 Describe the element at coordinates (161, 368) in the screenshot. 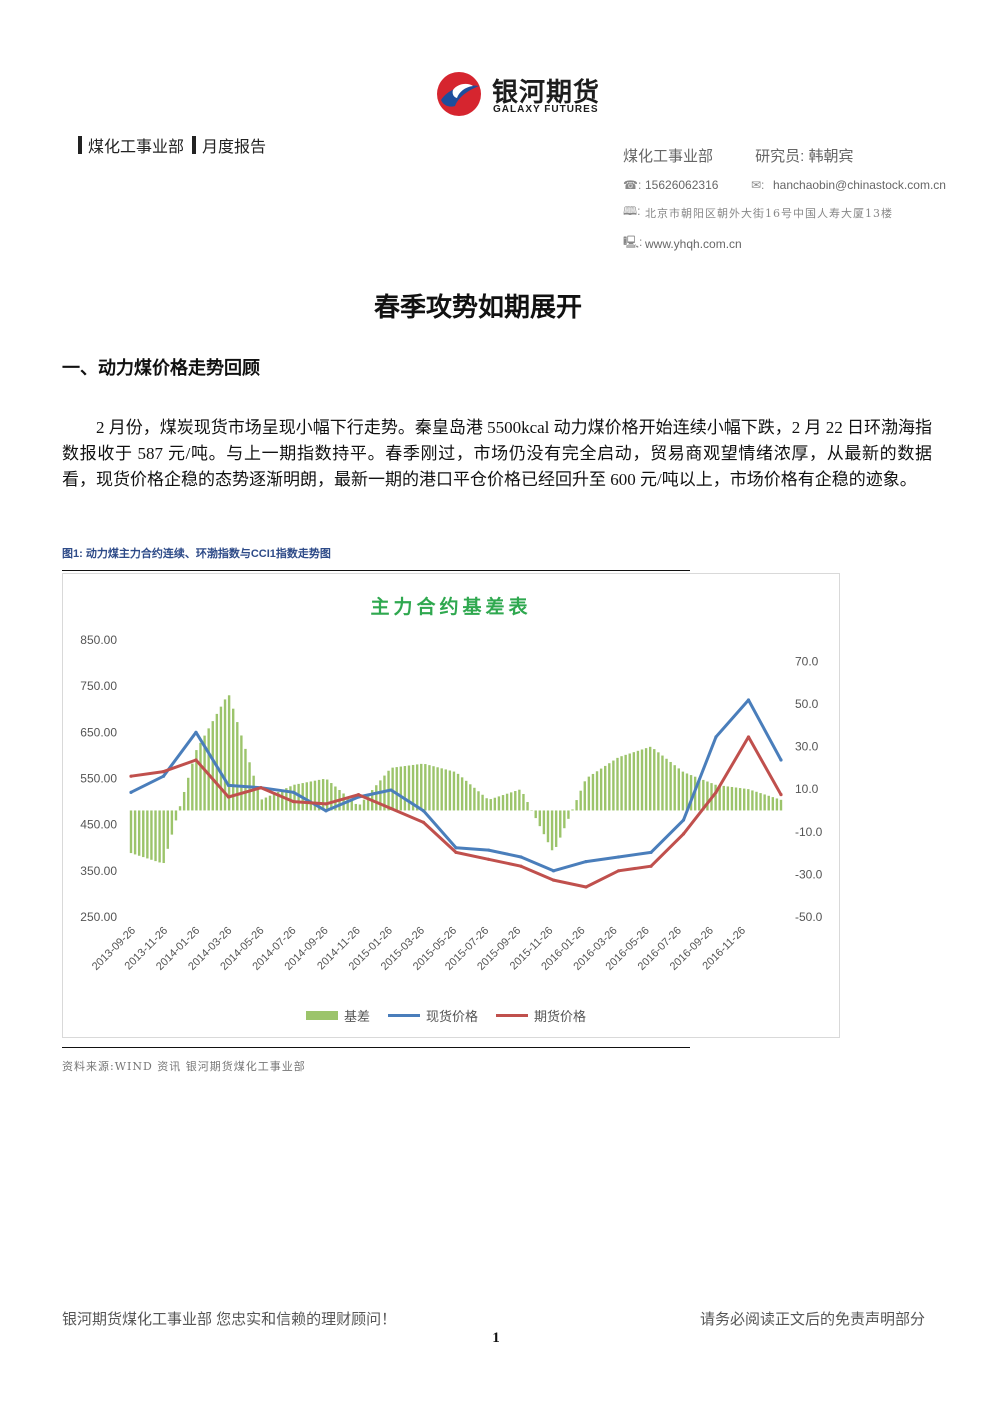

I see `section-heading: 一、动力煤价格走势回顾` at that location.